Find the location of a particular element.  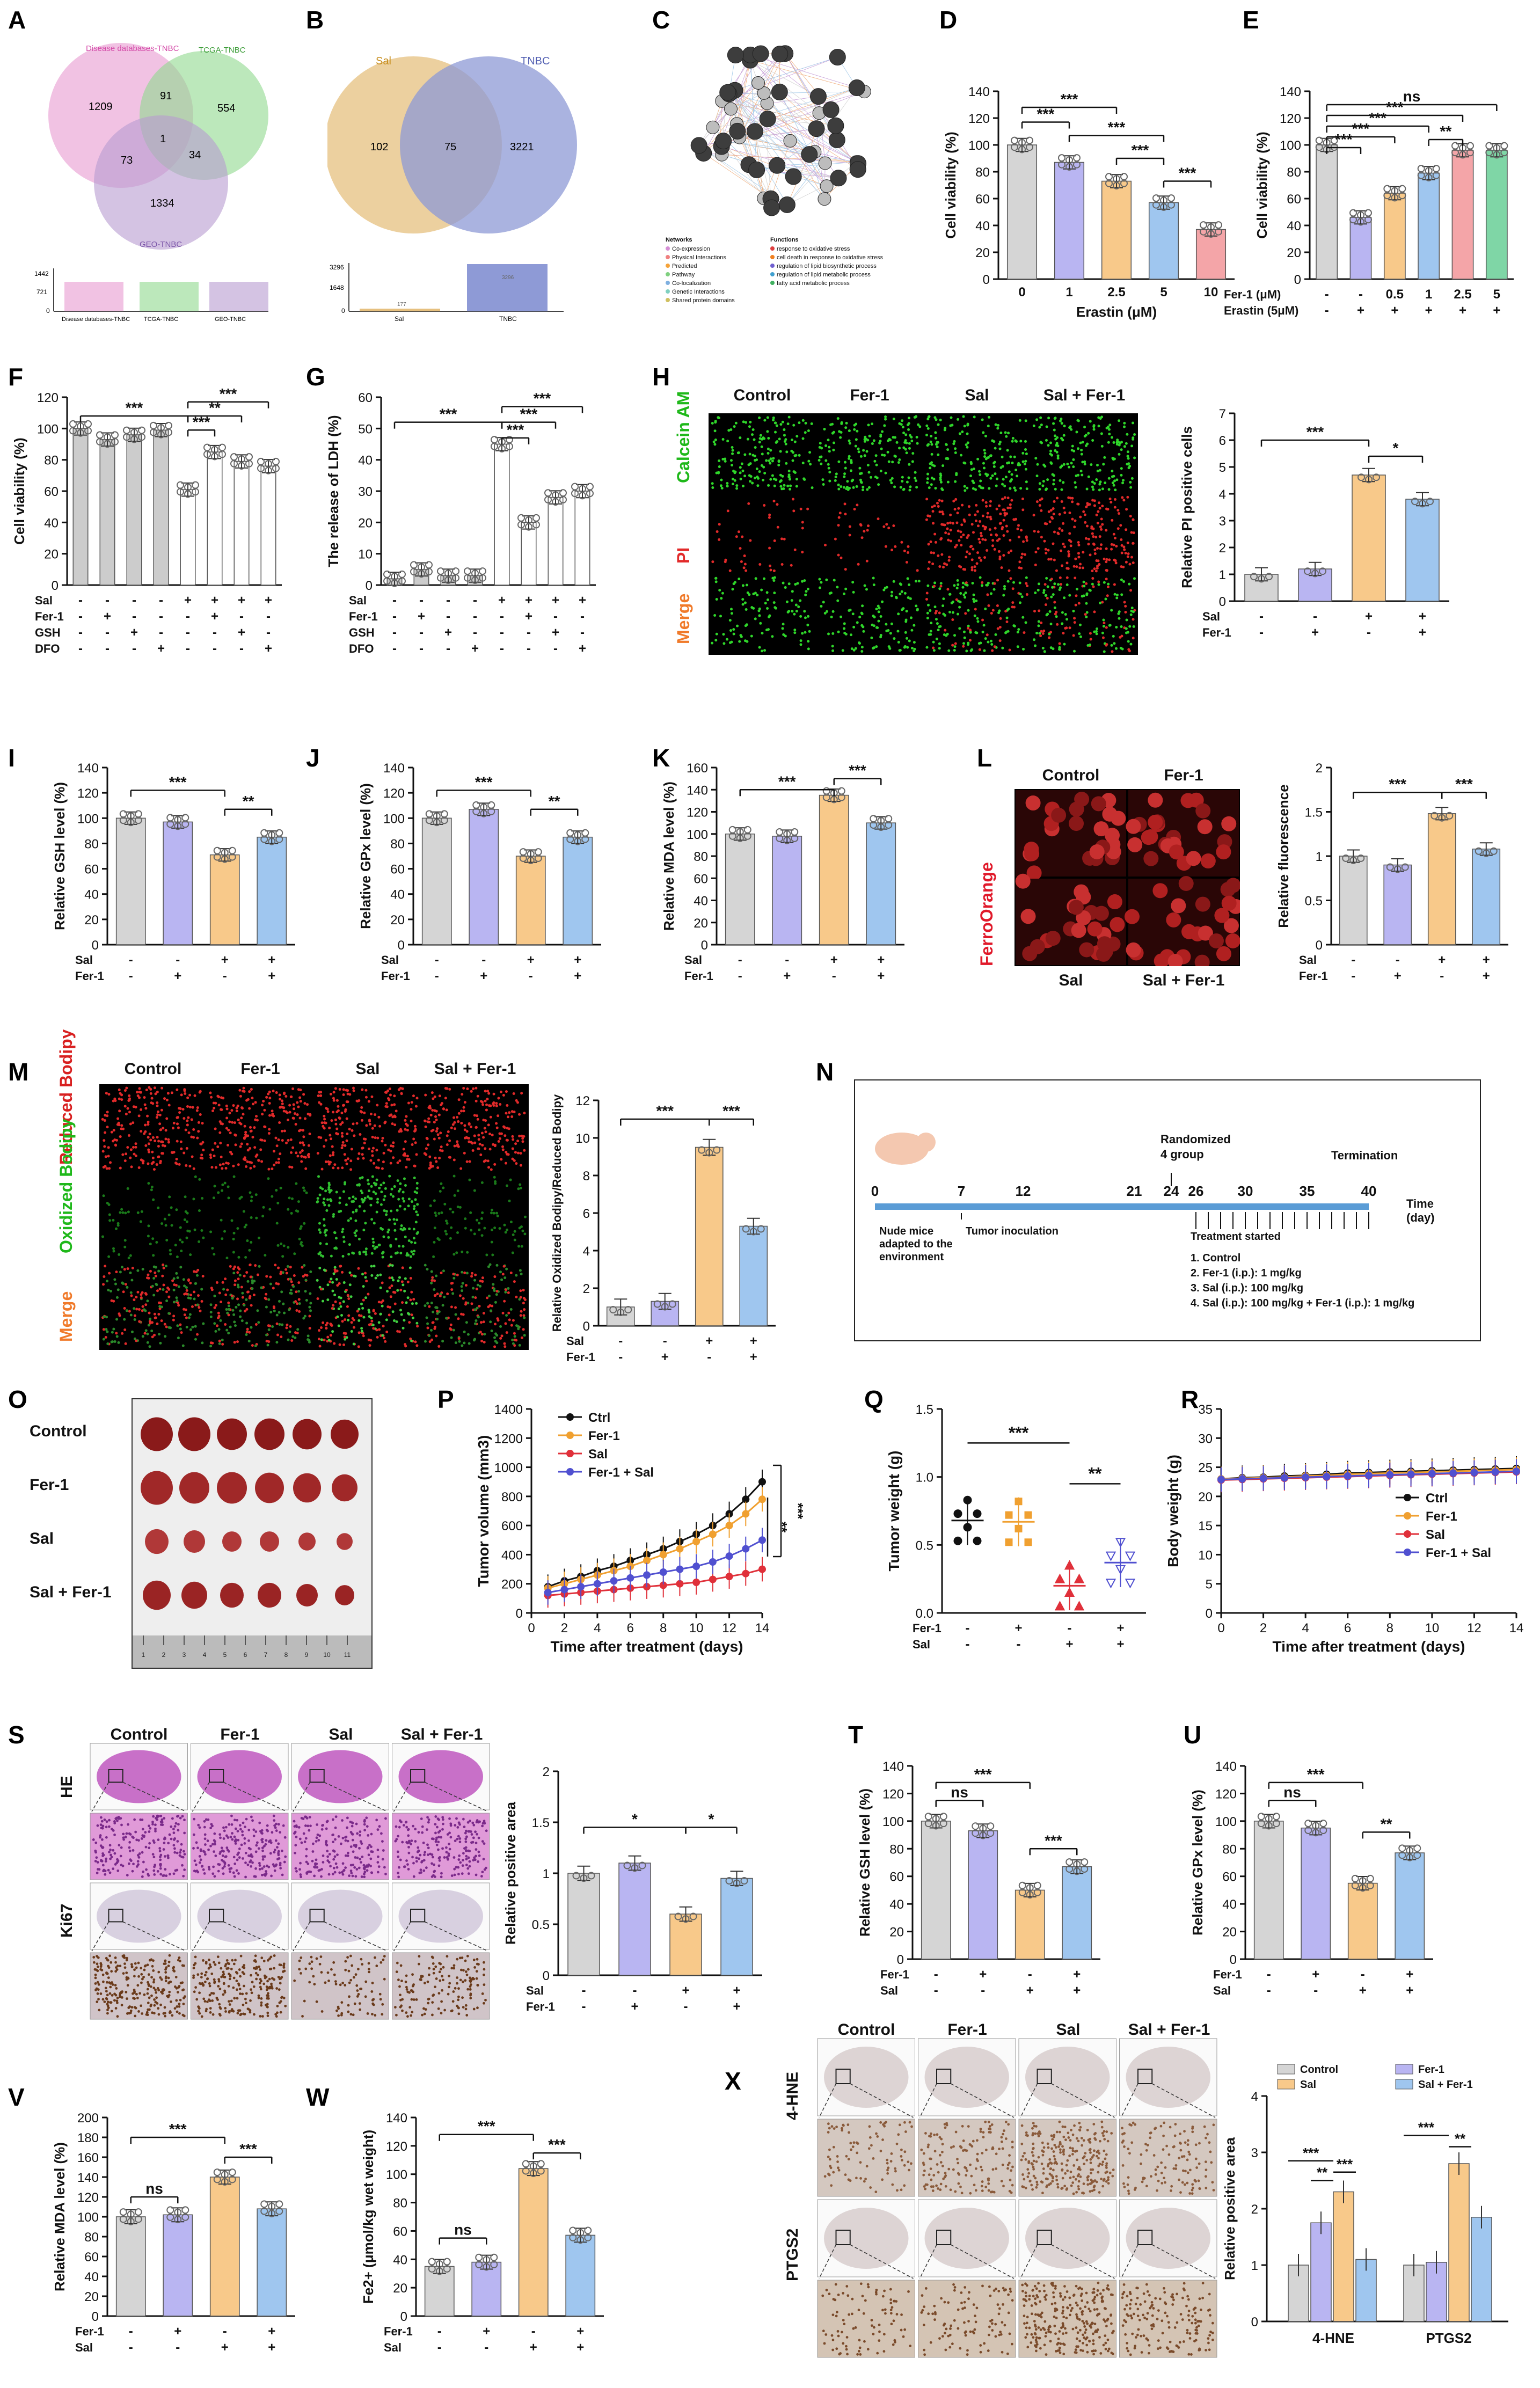

venn-a-set-1: Disease databases-TNBC is located at coordinates (132, 48).